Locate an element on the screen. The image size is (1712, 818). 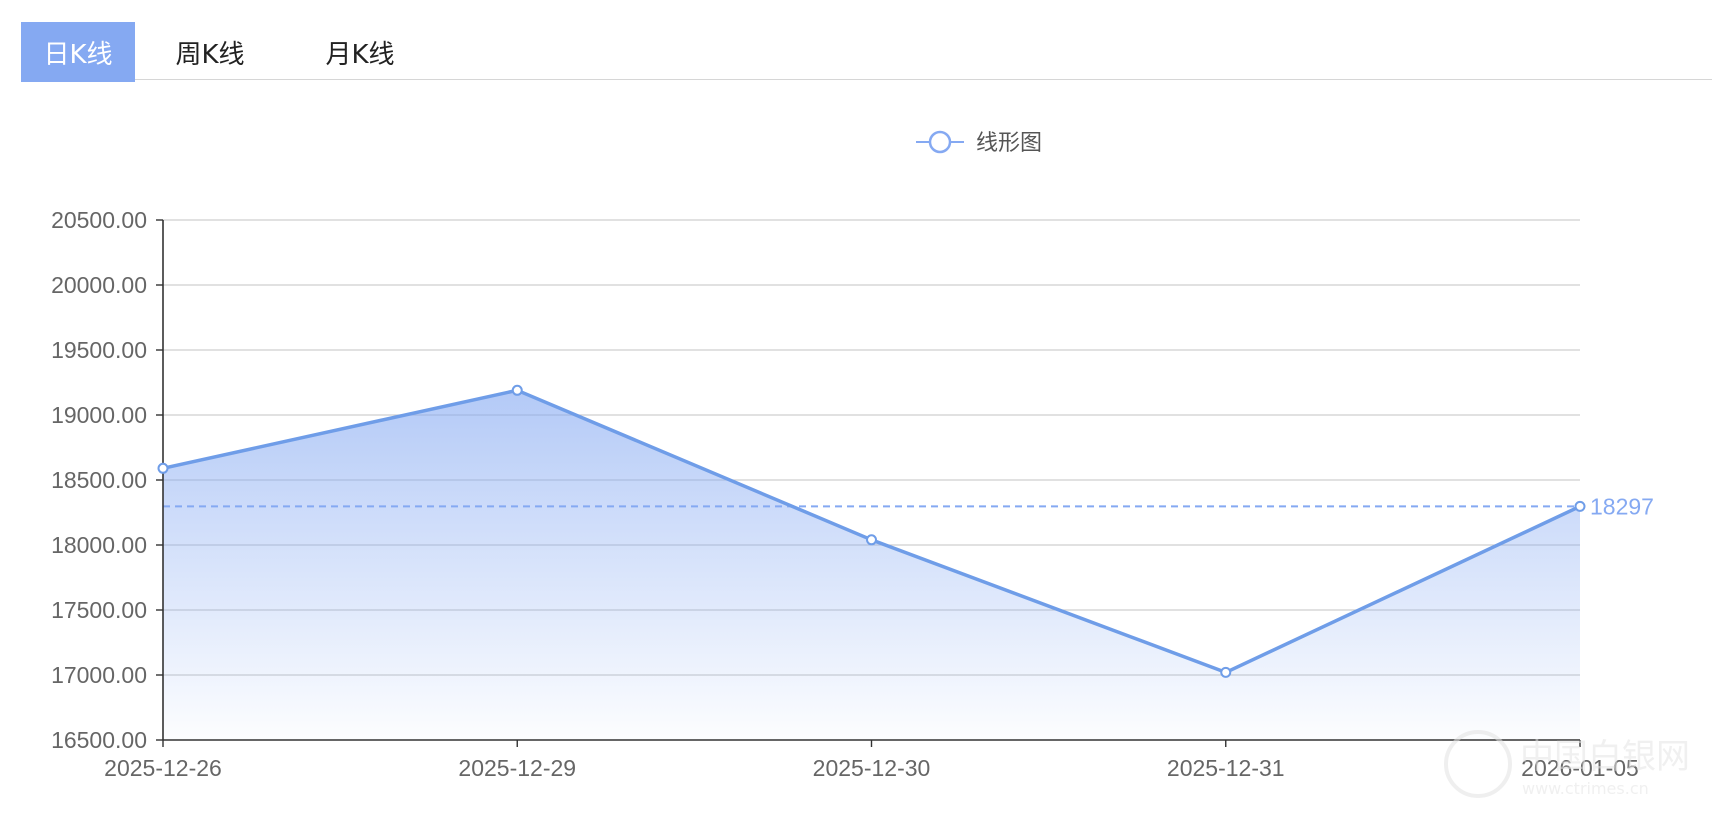
tab-monthly-kline: 月K线 is located at coordinates (360, 54).